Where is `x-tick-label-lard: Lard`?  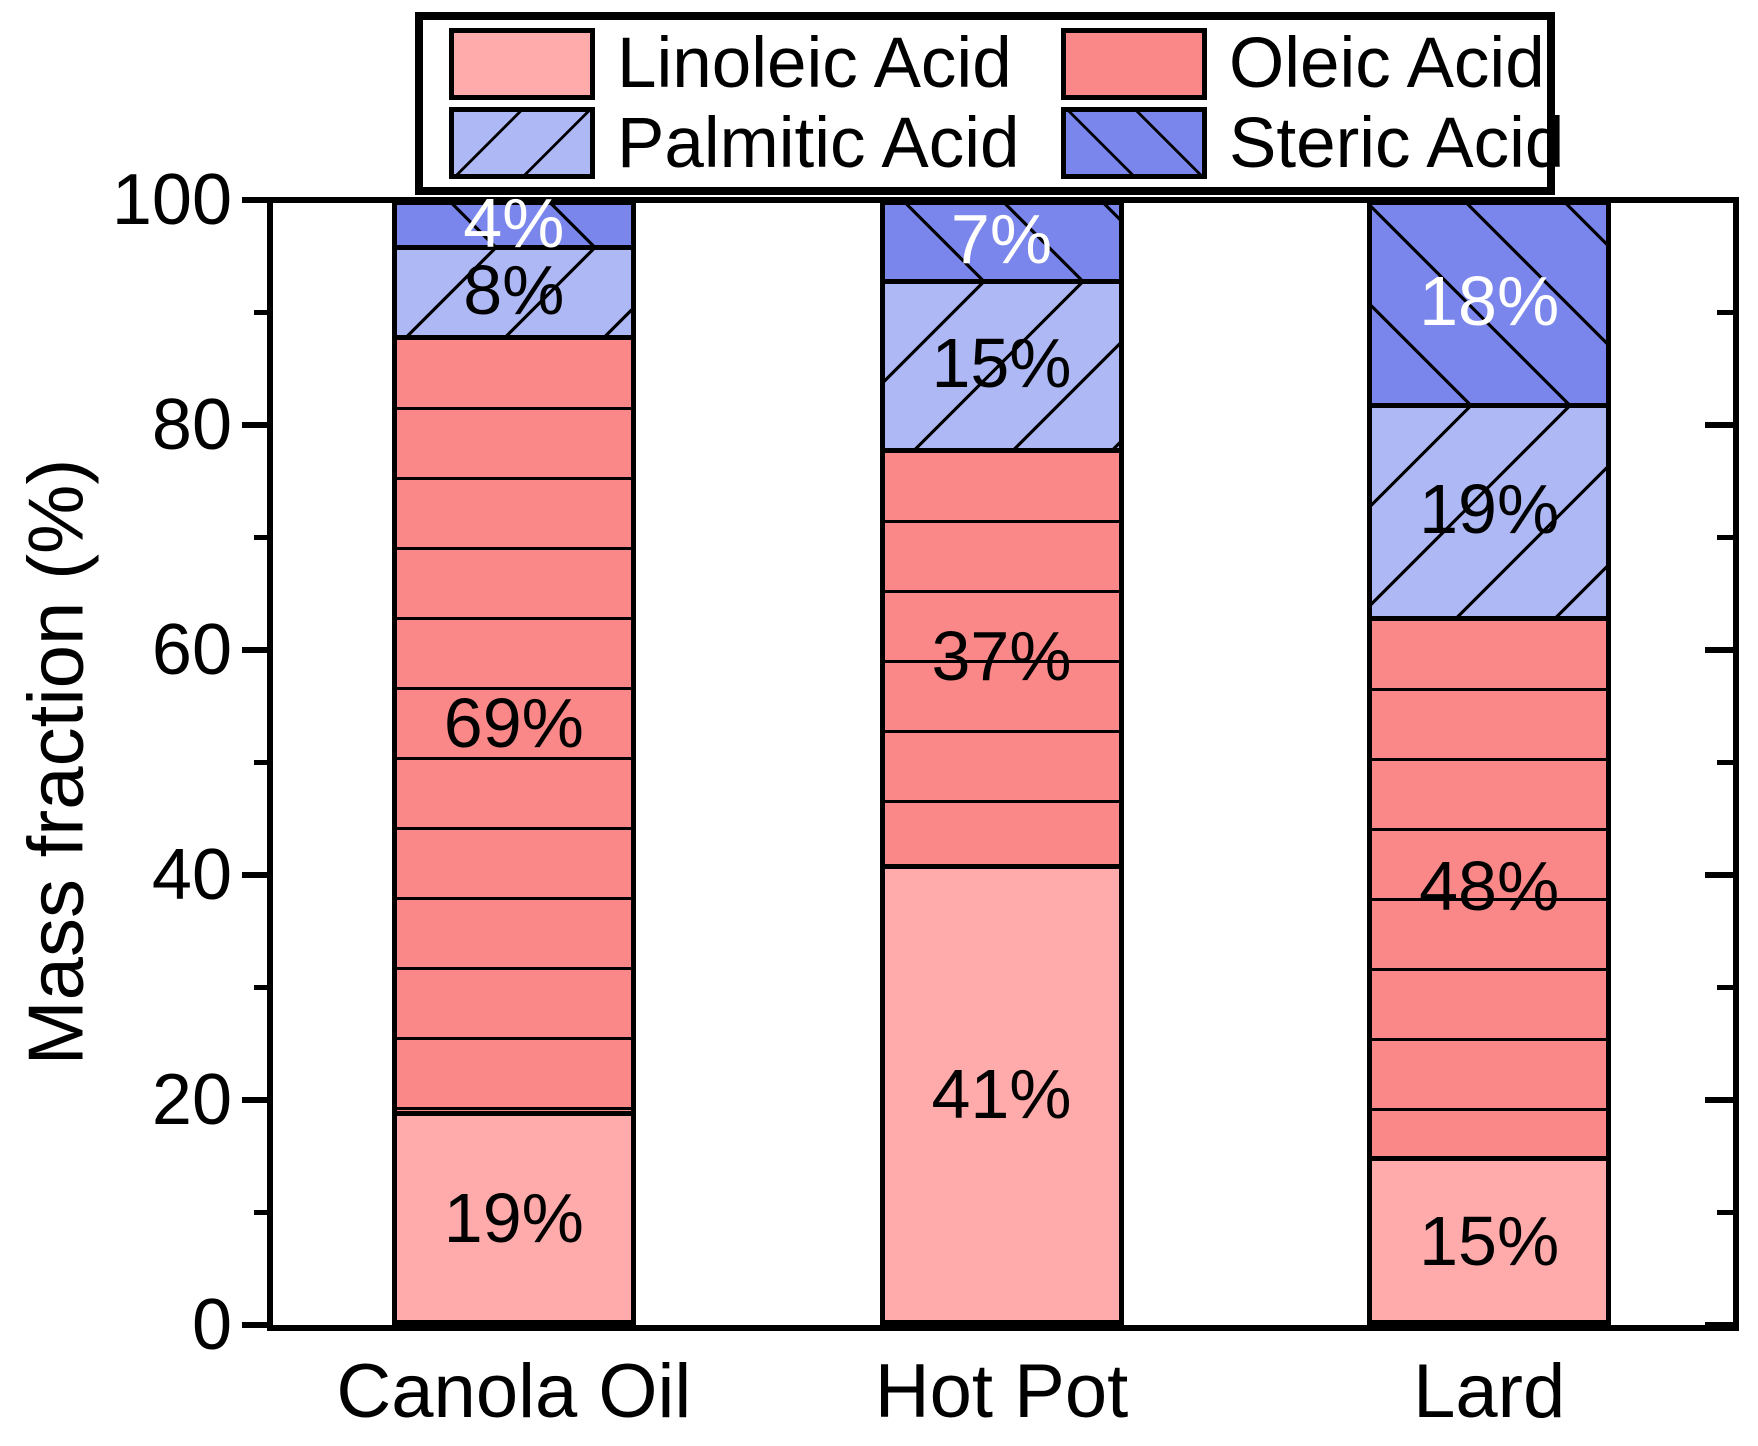 x-tick-label-lard: Lard is located at coordinates (1489, 1391).